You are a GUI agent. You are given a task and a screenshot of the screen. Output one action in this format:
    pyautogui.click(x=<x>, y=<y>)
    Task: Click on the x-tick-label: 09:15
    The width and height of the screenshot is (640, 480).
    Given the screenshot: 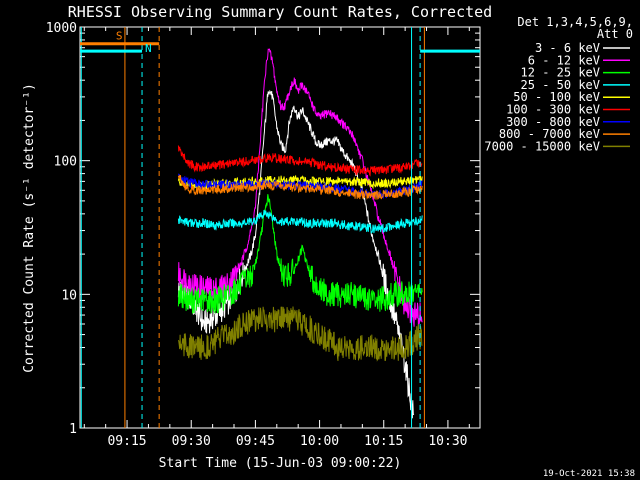 What is the action you would take?
    pyautogui.click(x=126, y=441)
    